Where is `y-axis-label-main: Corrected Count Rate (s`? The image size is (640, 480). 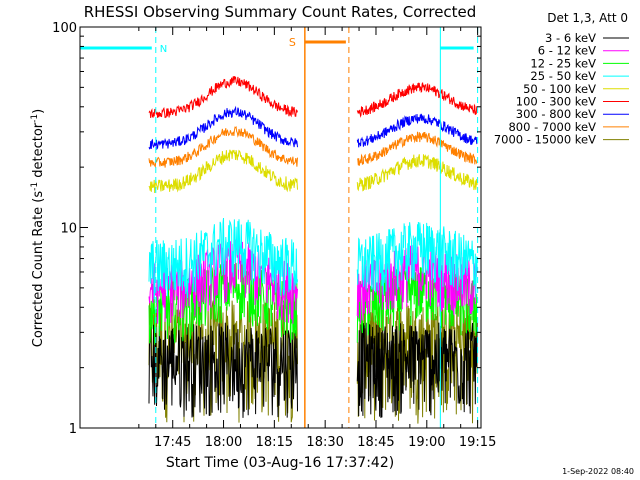 y-axis-label-main: Corrected Count Rate (s is located at coordinates (38, 269).